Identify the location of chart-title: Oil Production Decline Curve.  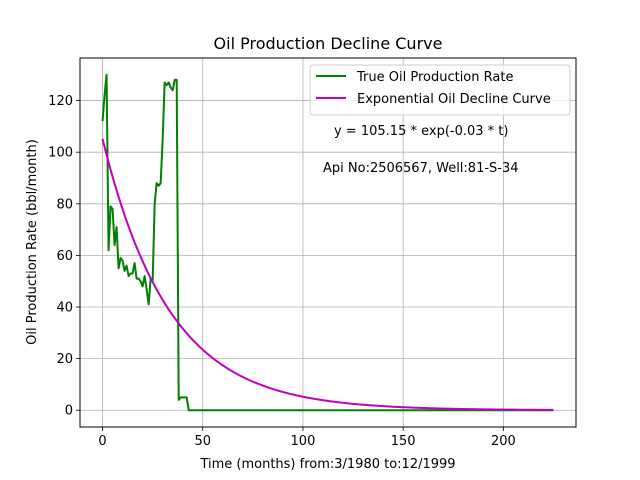
(328, 43).